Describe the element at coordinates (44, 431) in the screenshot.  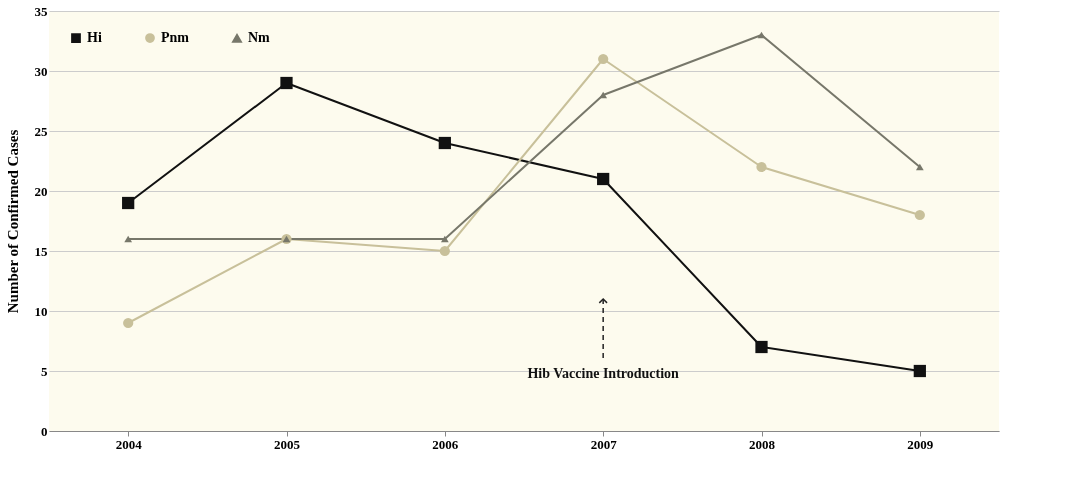
I see `y-tick-label: 0` at that location.